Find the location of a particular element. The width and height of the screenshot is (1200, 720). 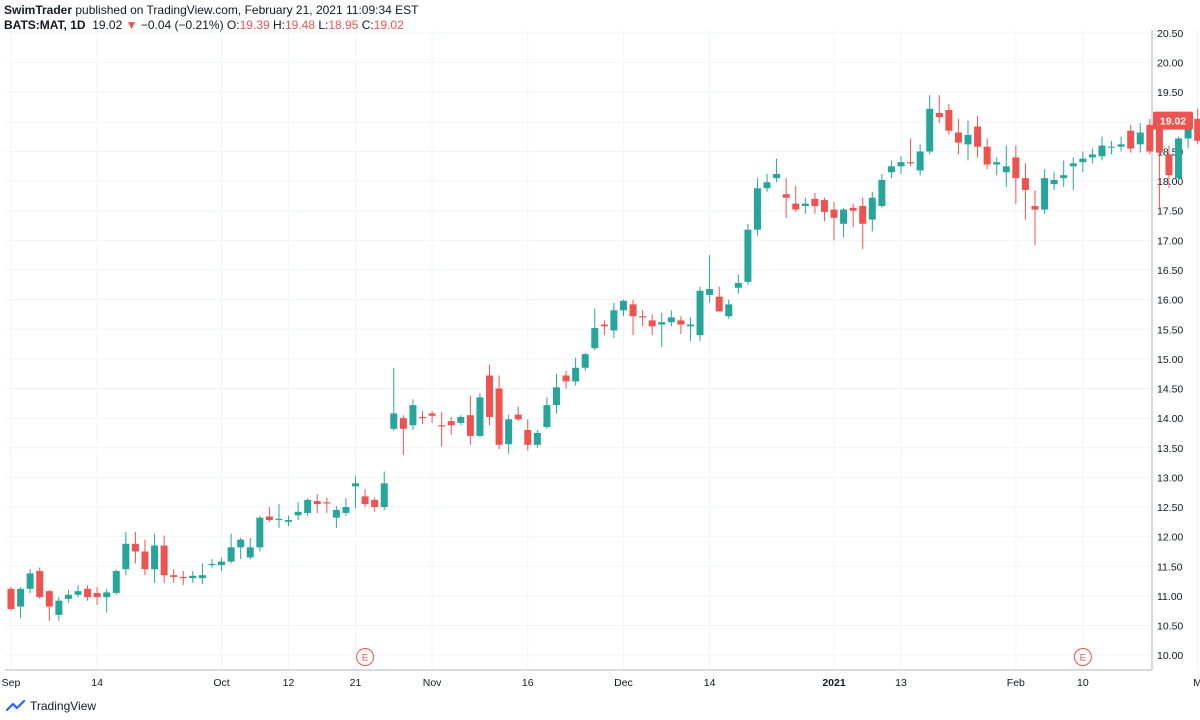

y-tick-label: 14.50 is located at coordinates (1170, 390).